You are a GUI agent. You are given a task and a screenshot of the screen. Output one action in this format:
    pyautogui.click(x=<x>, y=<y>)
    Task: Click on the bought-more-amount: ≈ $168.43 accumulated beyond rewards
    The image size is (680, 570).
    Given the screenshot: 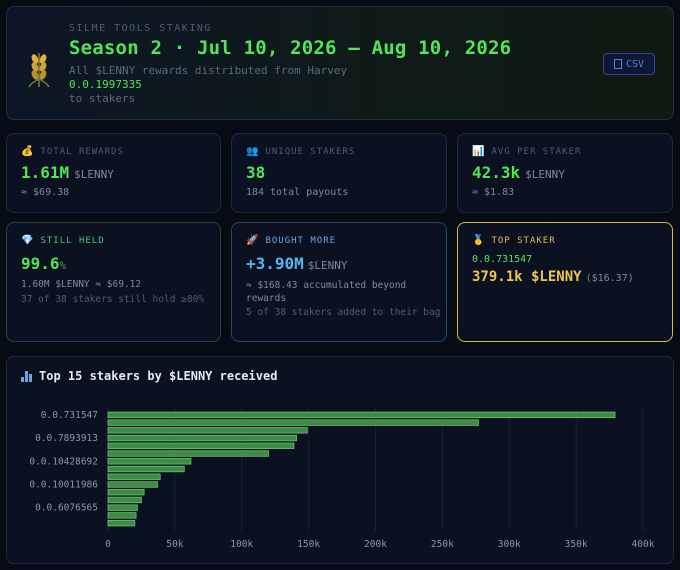 What is the action you would take?
    pyautogui.click(x=326, y=292)
    